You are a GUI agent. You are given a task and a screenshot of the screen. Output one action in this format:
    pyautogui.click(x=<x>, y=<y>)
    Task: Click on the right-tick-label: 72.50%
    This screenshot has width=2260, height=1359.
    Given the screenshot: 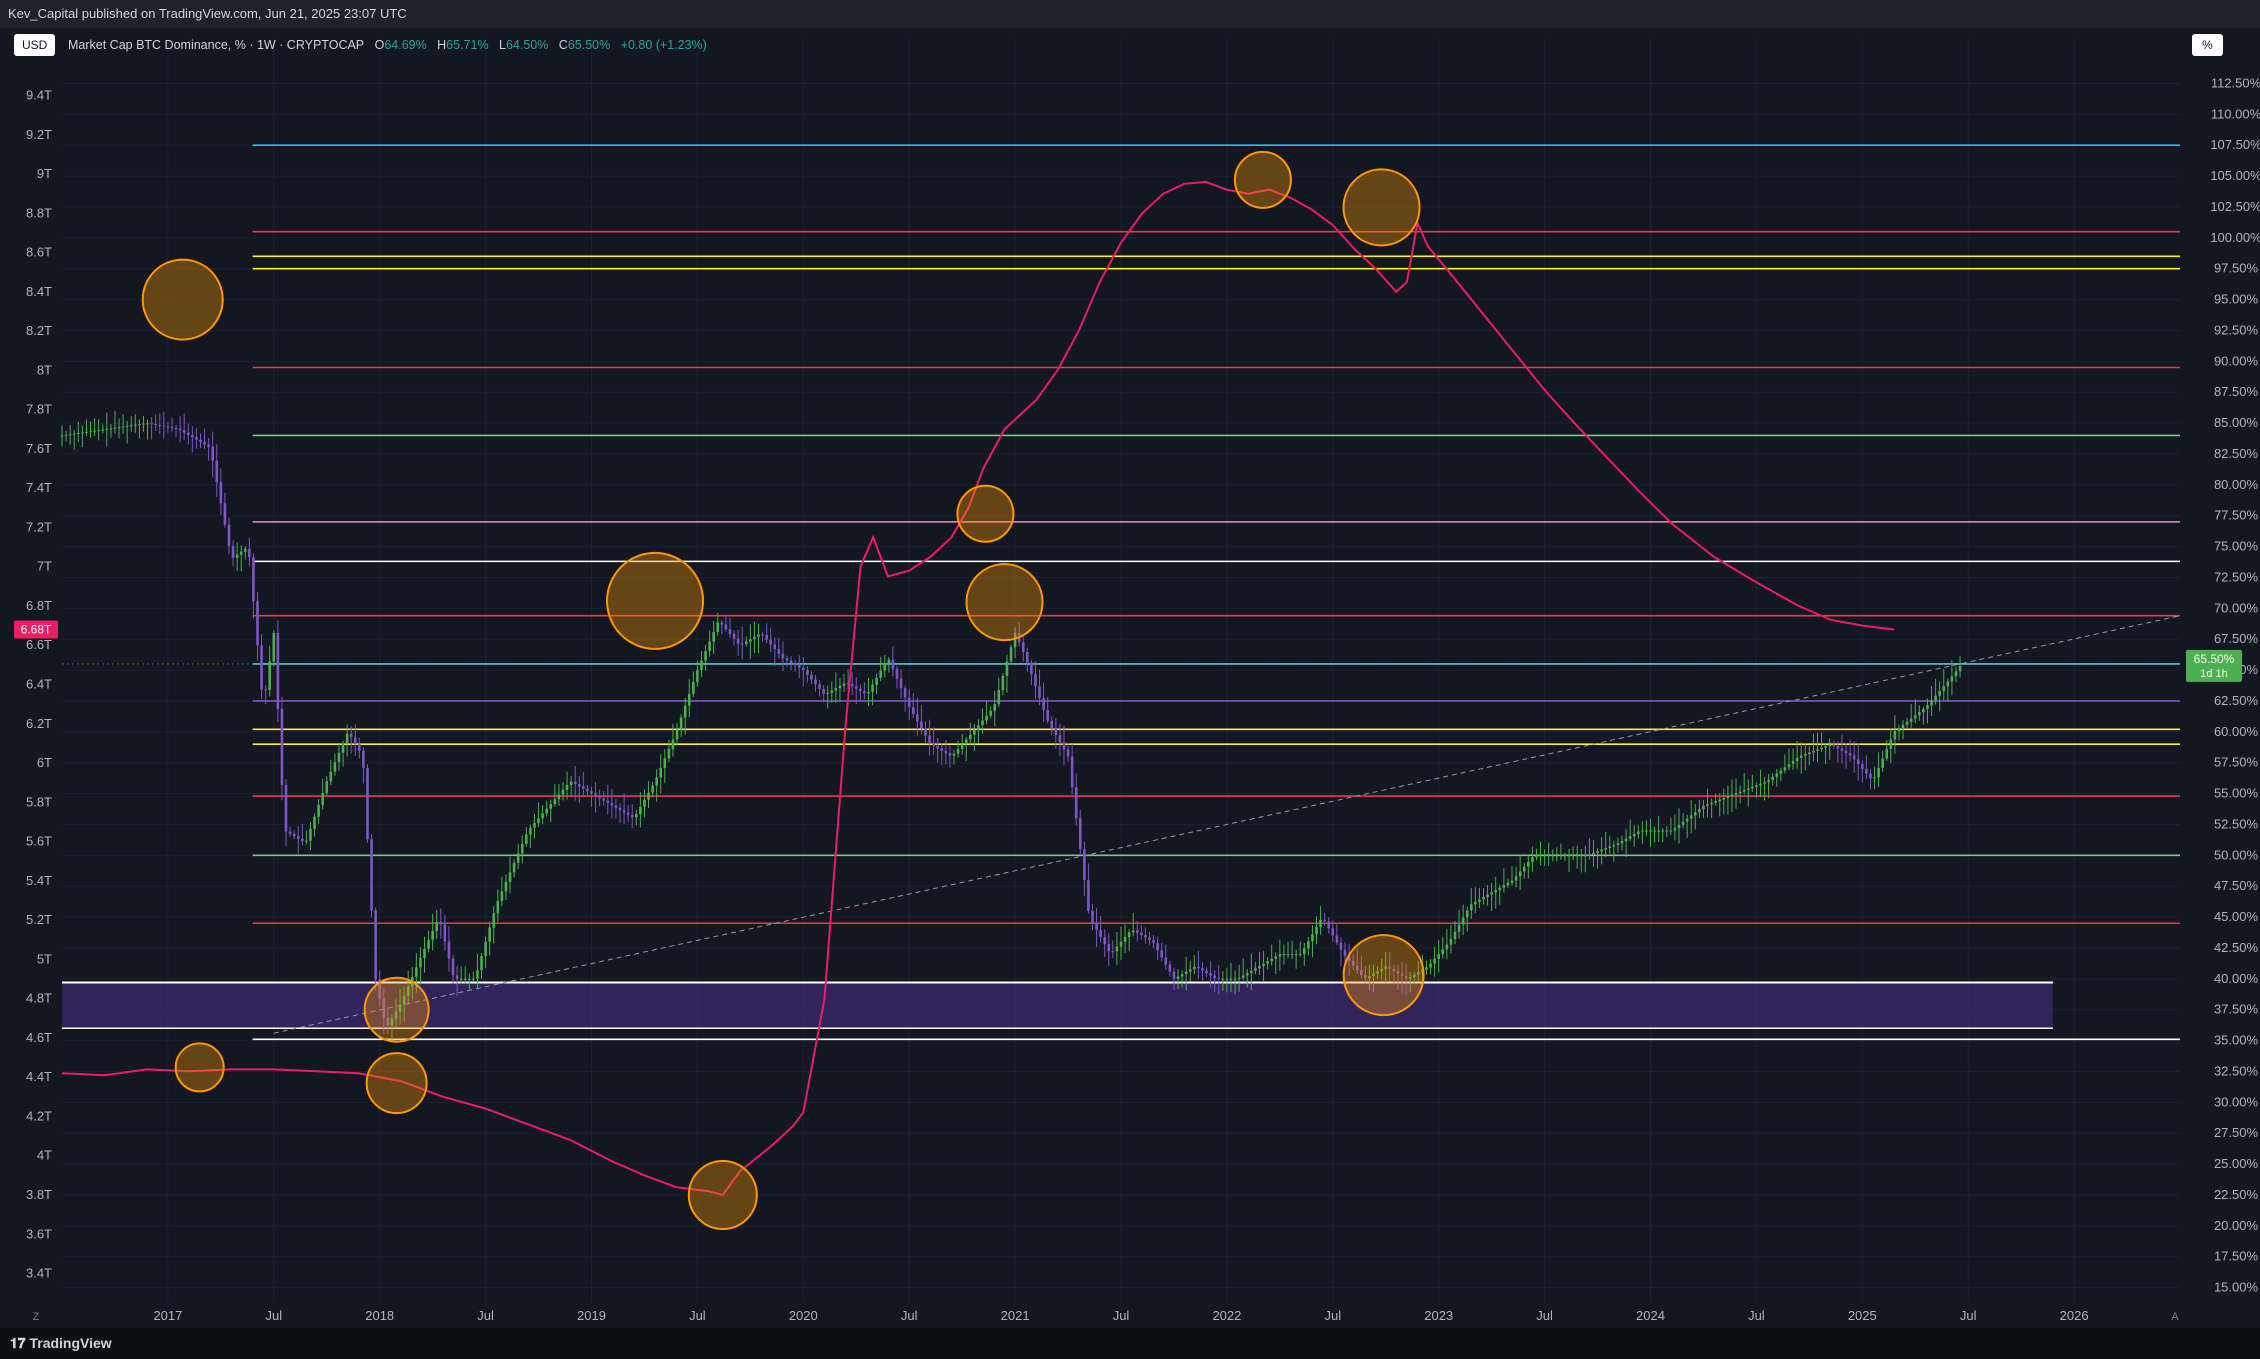 What is the action you would take?
    pyautogui.click(x=2236, y=576)
    